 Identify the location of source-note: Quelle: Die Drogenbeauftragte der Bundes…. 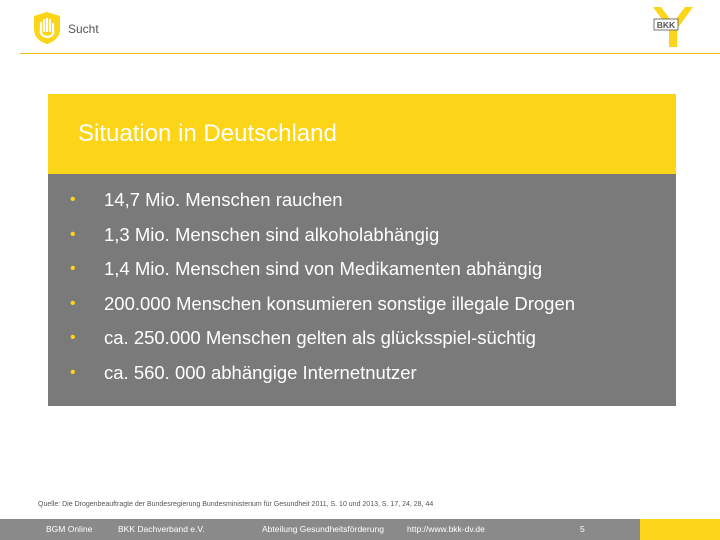
(236, 504).